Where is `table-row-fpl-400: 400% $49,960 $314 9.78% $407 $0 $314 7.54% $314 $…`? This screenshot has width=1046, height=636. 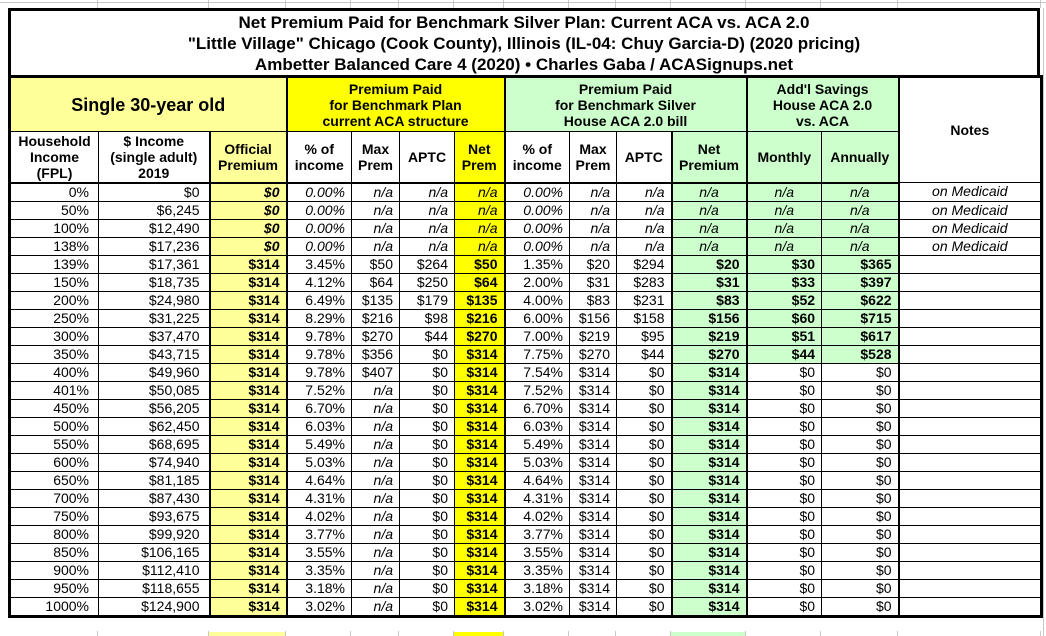 table-row-fpl-400: 400% $49,960 $314 9.78% $407 $0 $314 7.54% $314 $… is located at coordinates (526, 372).